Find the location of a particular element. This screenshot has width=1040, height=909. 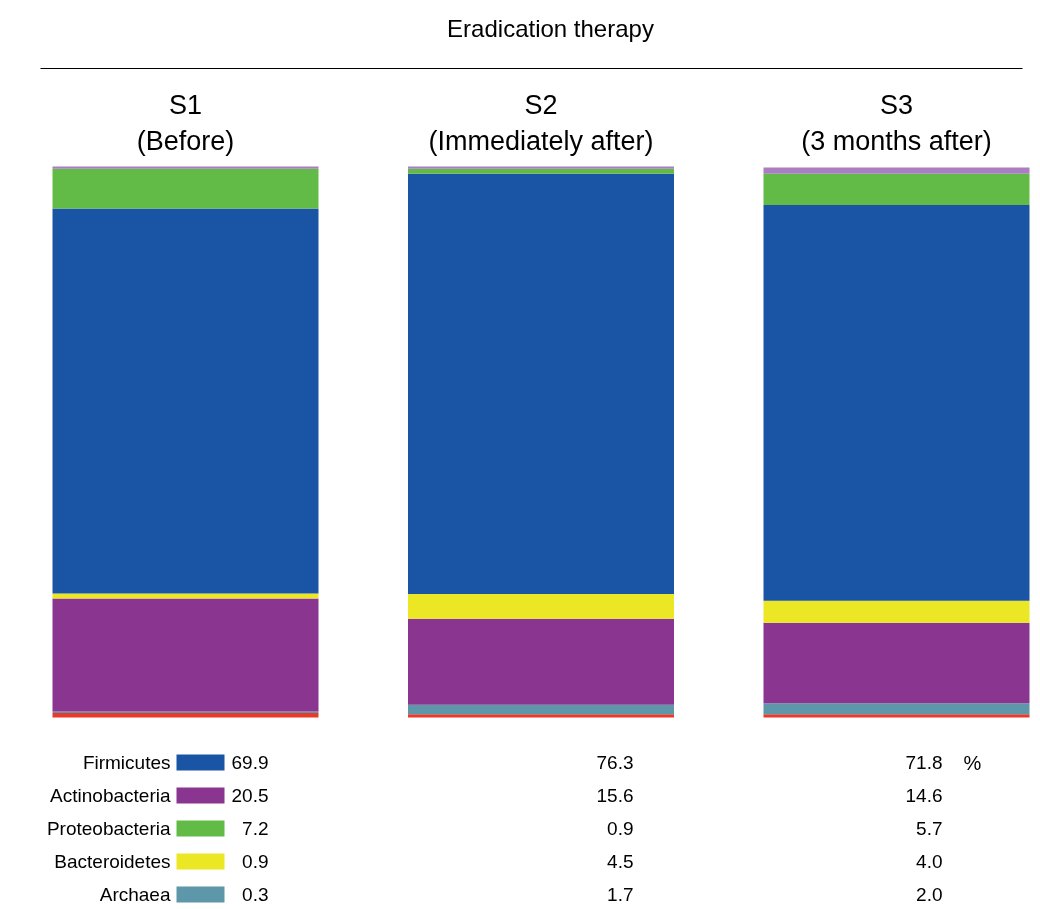

data-label: 4.0 is located at coordinates (929, 861).